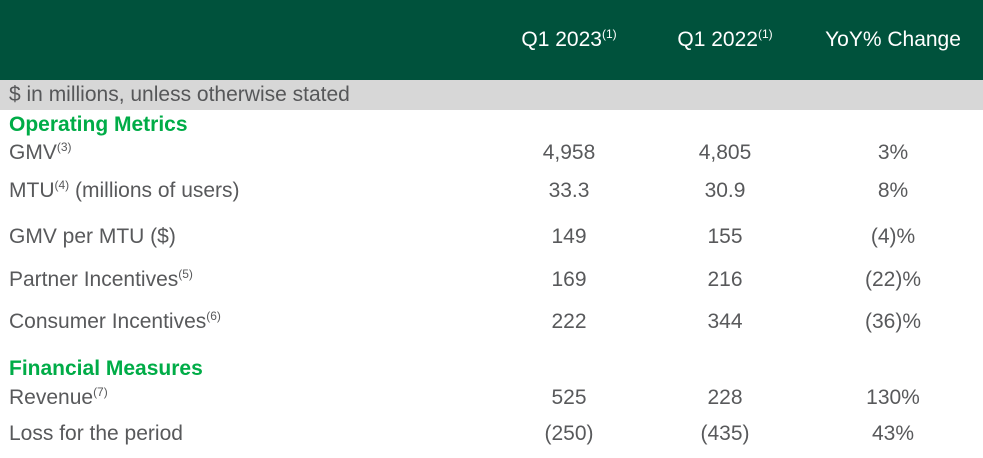 The image size is (983, 458). Describe the element at coordinates (893, 236) in the screenshot. I see `value-yoy-change: (4)%` at that location.